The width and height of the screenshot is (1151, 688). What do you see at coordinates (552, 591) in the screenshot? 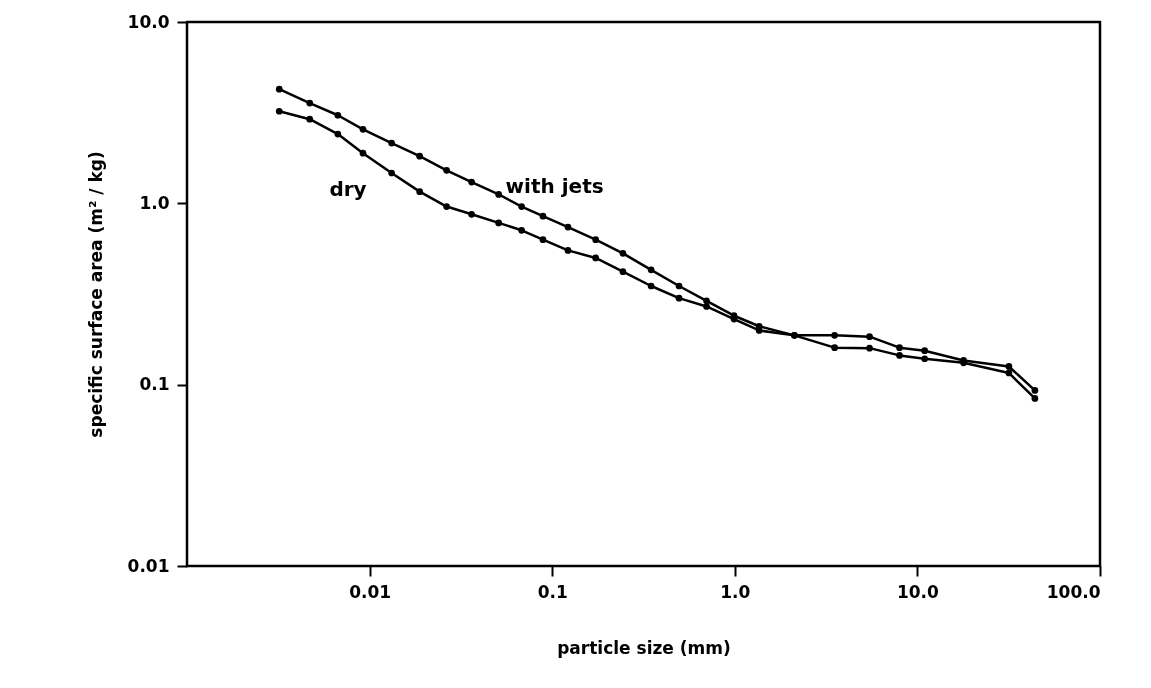
I see `x-tick-label: 0.1` at bounding box center [552, 591].